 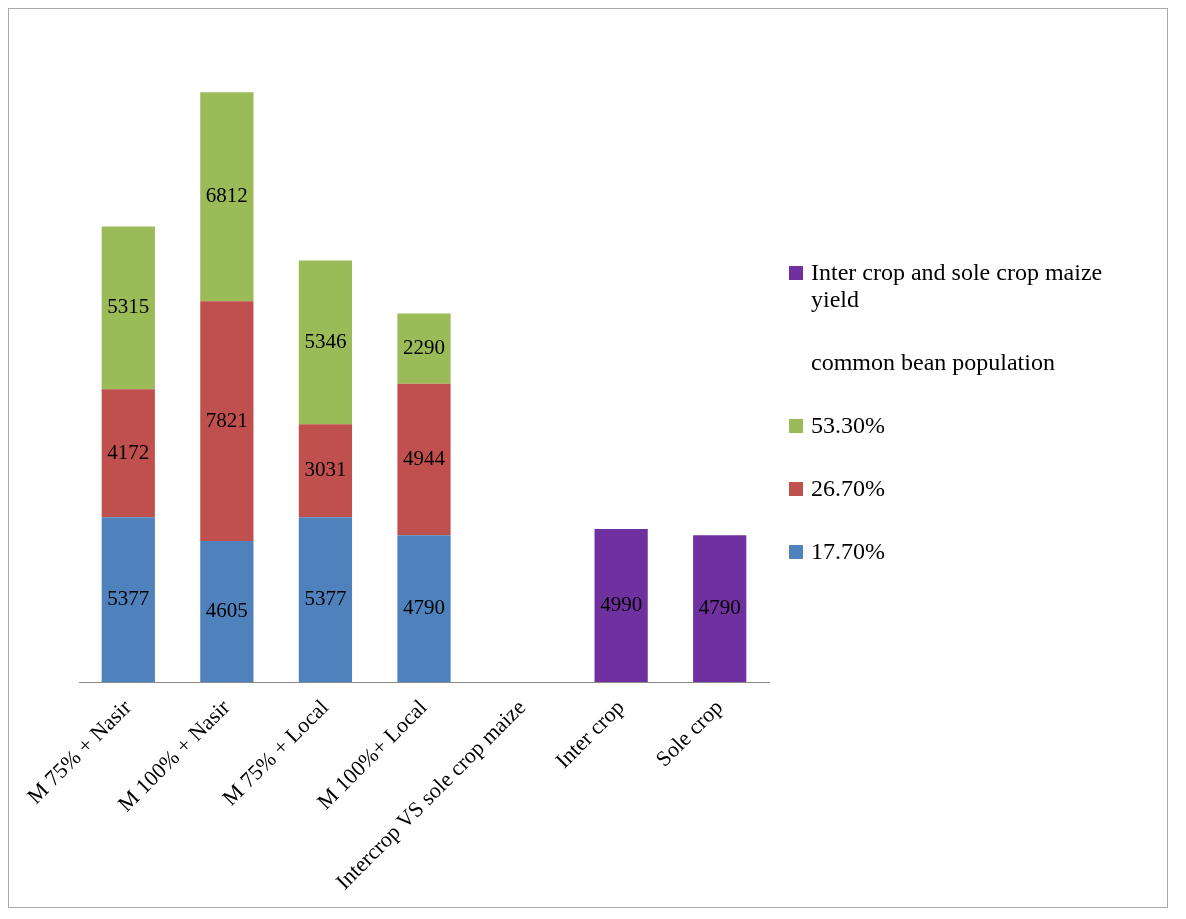 I want to click on data-label: 4944, so click(x=424, y=457).